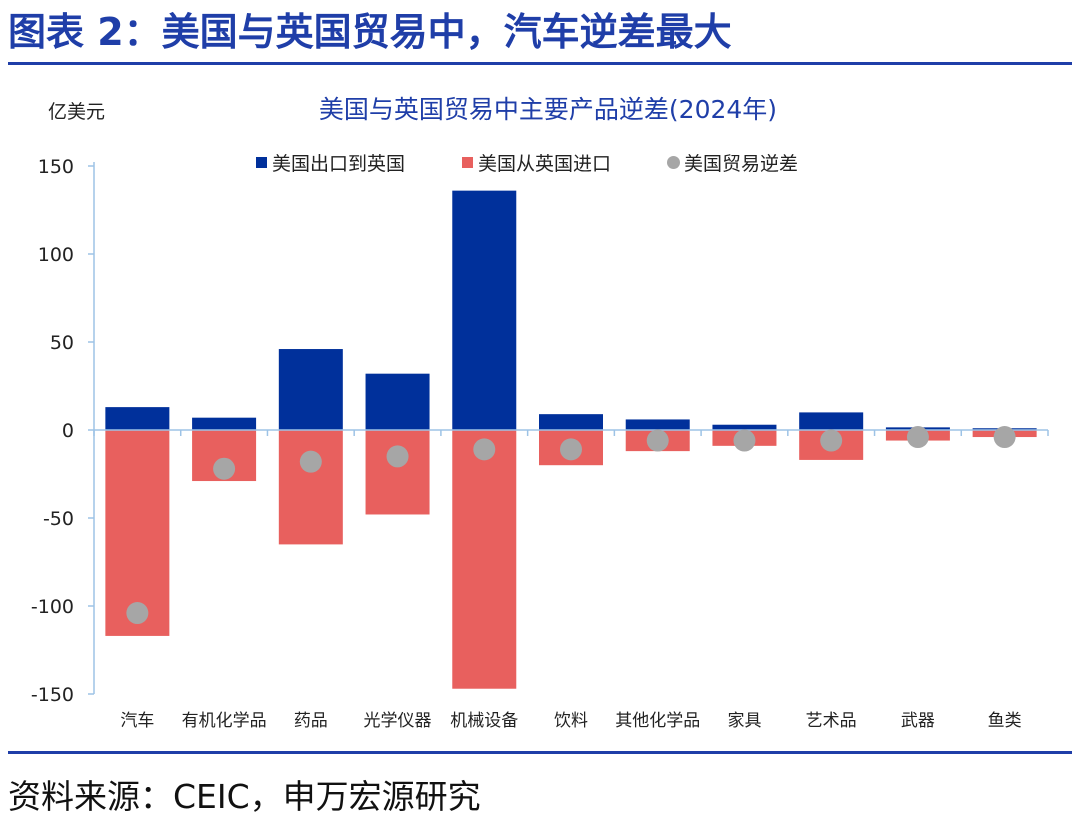  Describe the element at coordinates (56, 167) in the screenshot. I see `y-tick-label: 150` at that location.